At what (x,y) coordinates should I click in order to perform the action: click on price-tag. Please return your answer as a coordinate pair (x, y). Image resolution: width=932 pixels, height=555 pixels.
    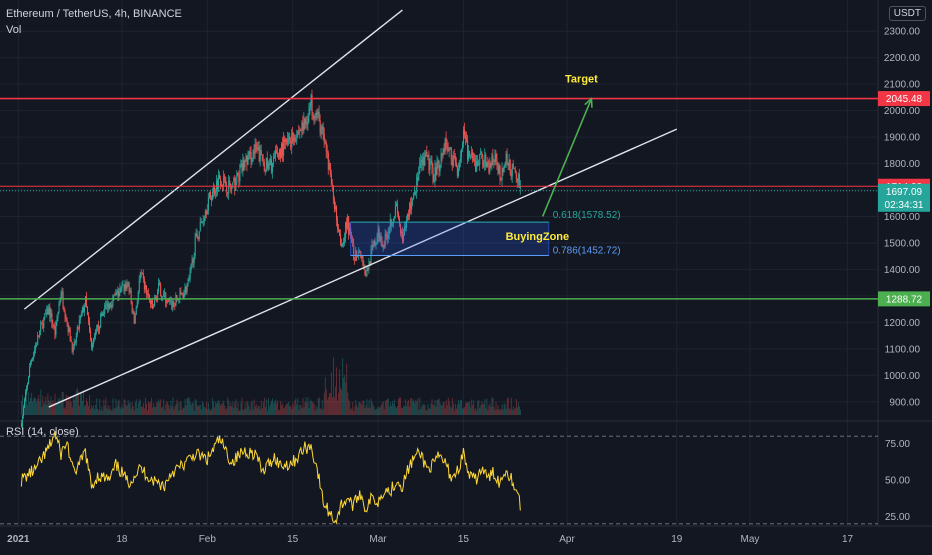
    Looking at the image, I should click on (904, 299).